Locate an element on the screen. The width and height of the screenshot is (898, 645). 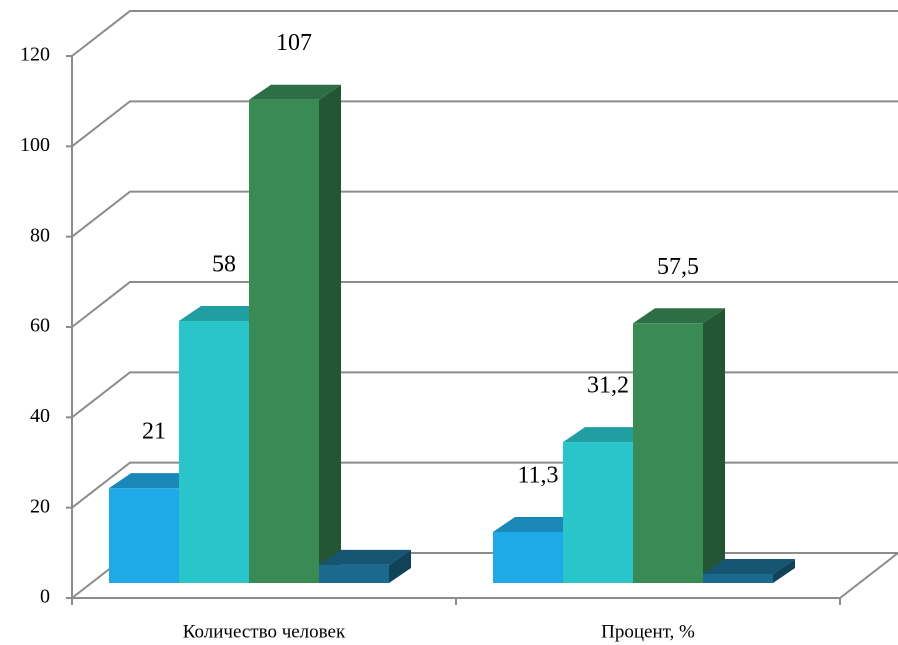
value-label: 21 is located at coordinates (154, 432).